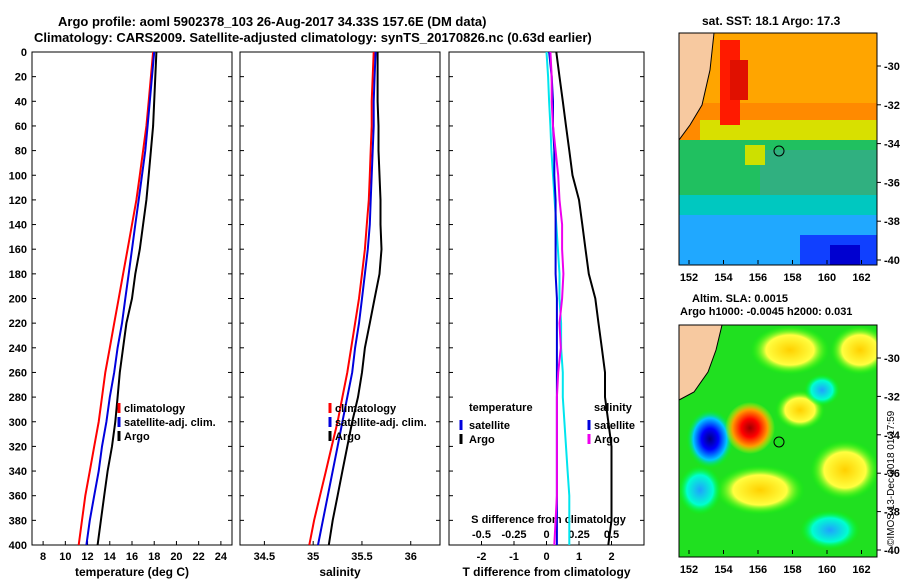  Describe the element at coordinates (579, 557) in the screenshot. I see `x-tick-label-2: 1` at that location.